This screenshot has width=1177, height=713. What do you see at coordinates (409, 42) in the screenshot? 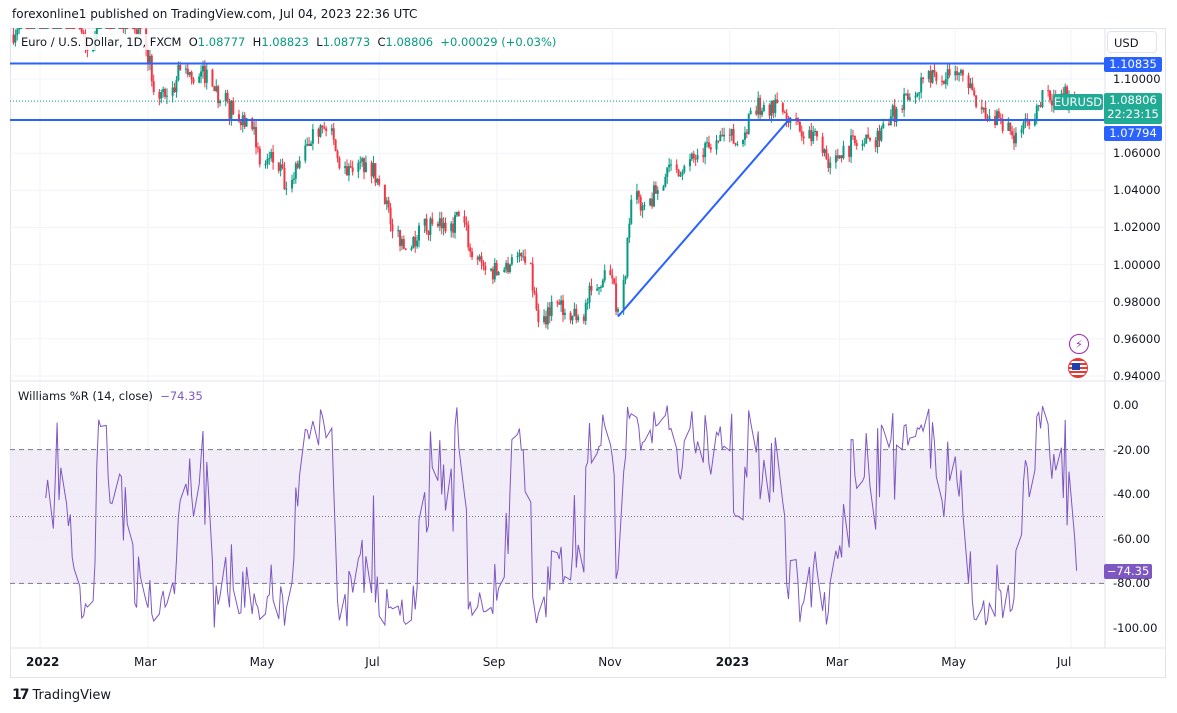
I see `close-value: 1.08806` at bounding box center [409, 42].